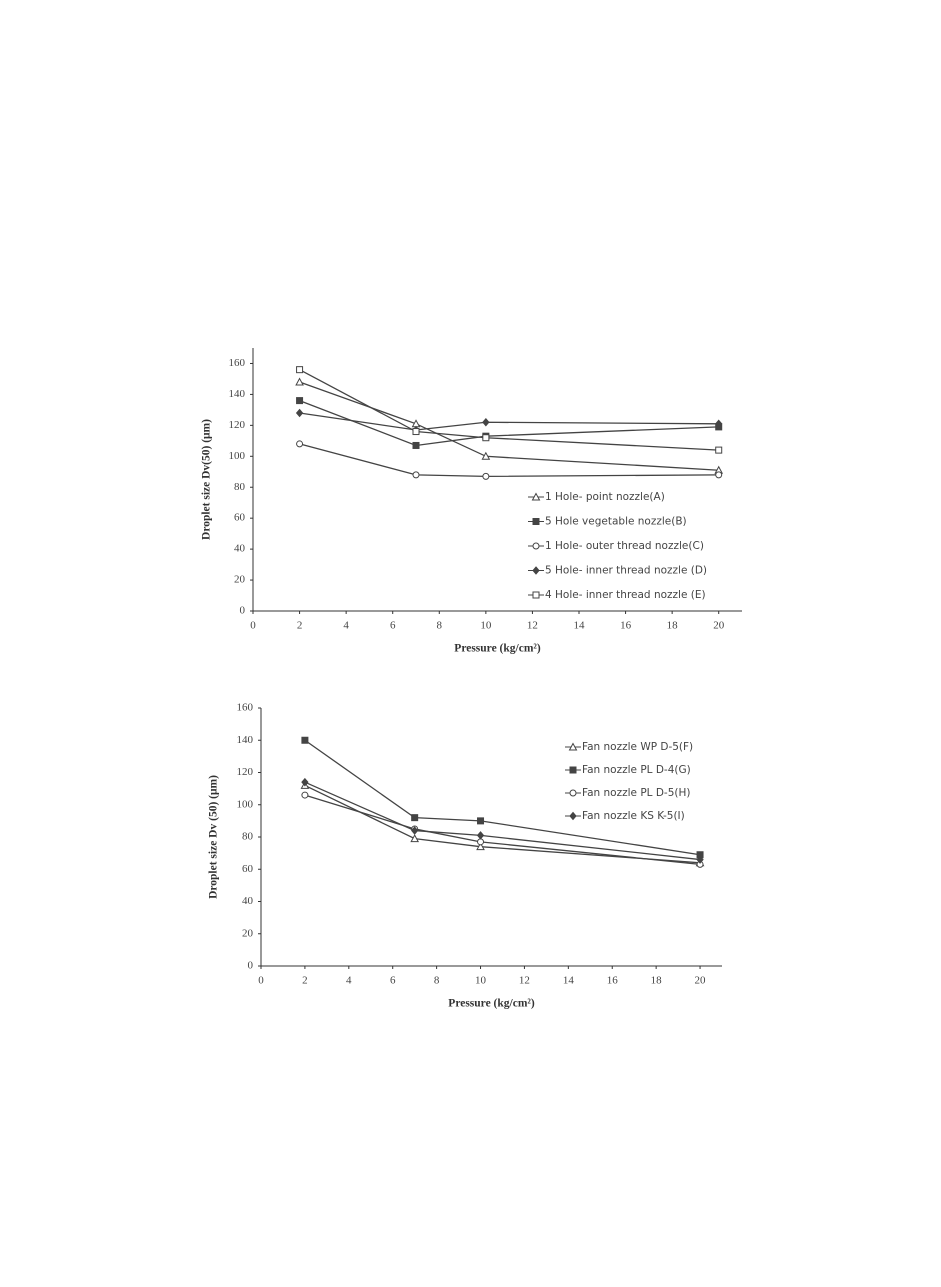  I want to click on y-axis-title: Droplet size Dv (50) (μm), so click(214, 837).